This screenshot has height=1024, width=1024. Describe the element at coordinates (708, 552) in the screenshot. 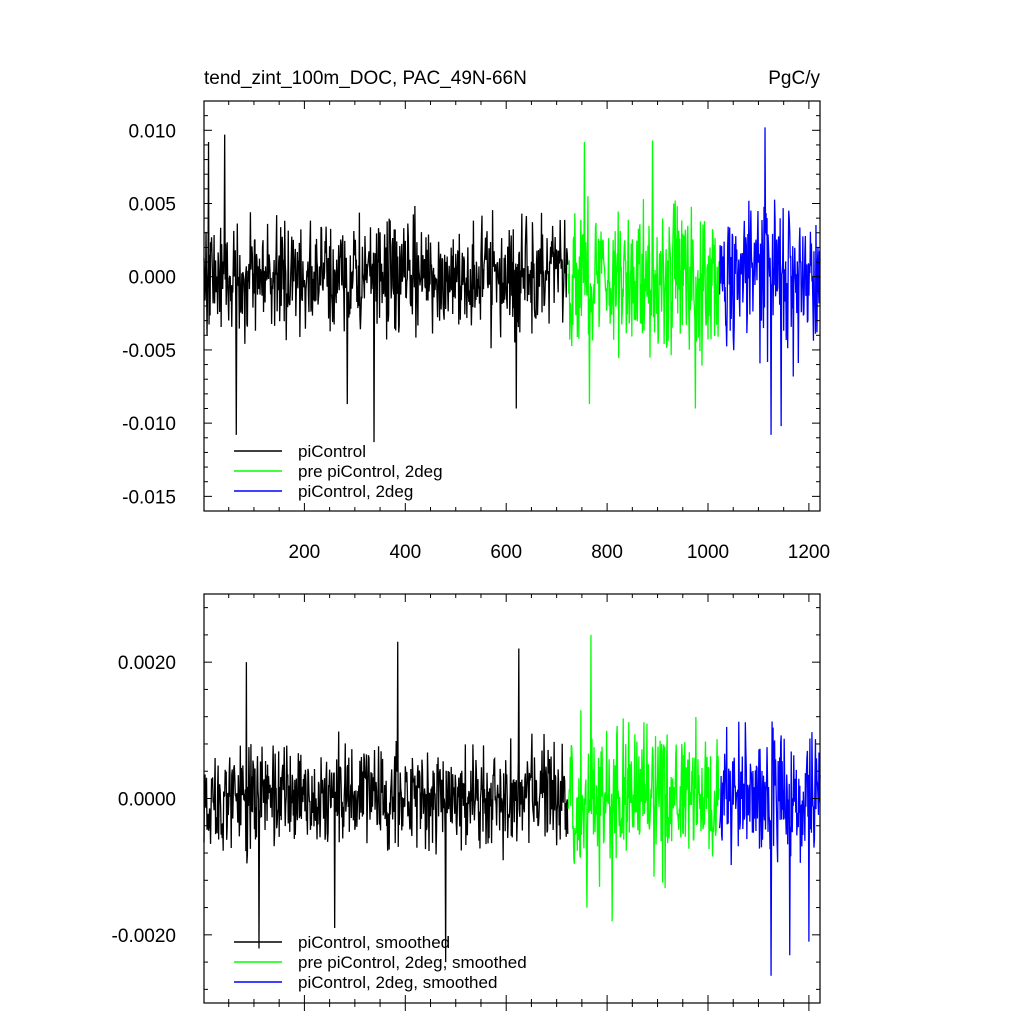

I see `x-tick-label: 1000` at that location.